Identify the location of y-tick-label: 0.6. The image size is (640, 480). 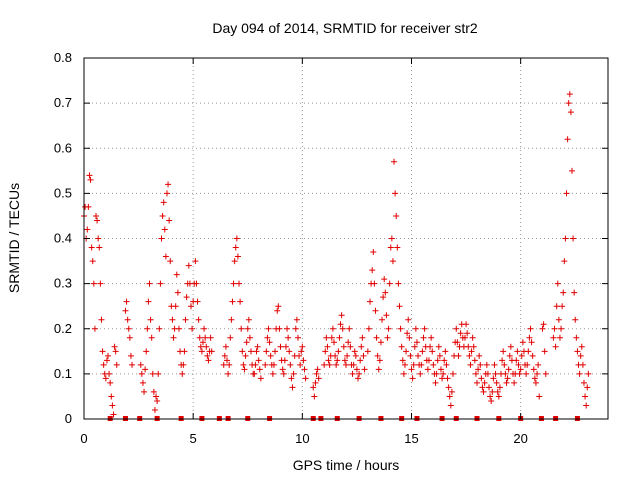
(63, 147).